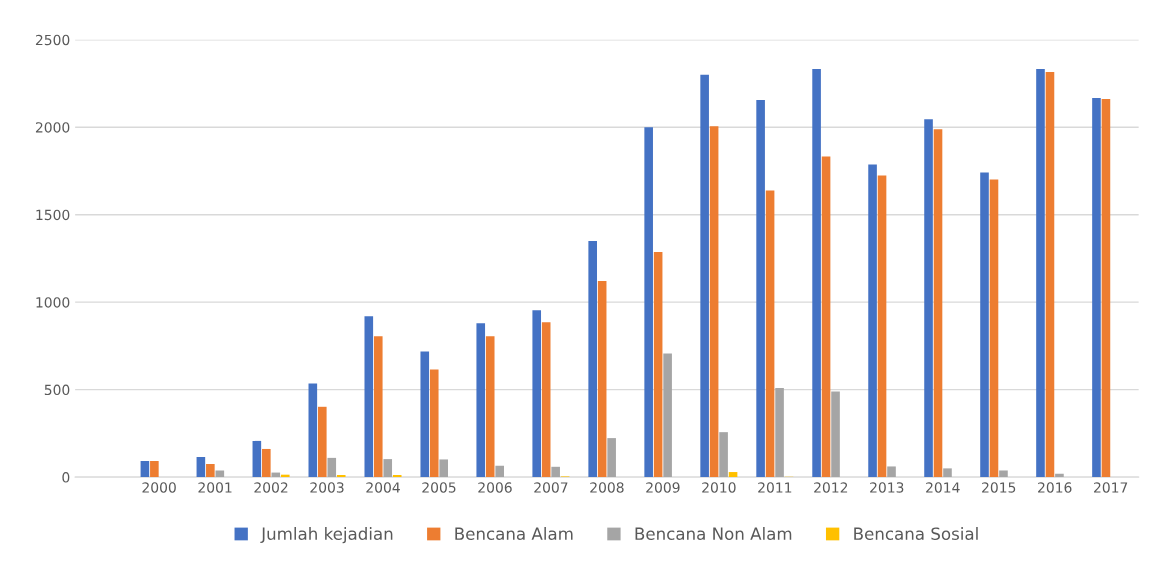  Describe the element at coordinates (52, 40) in the screenshot. I see `y-tick-label: 2500` at that location.